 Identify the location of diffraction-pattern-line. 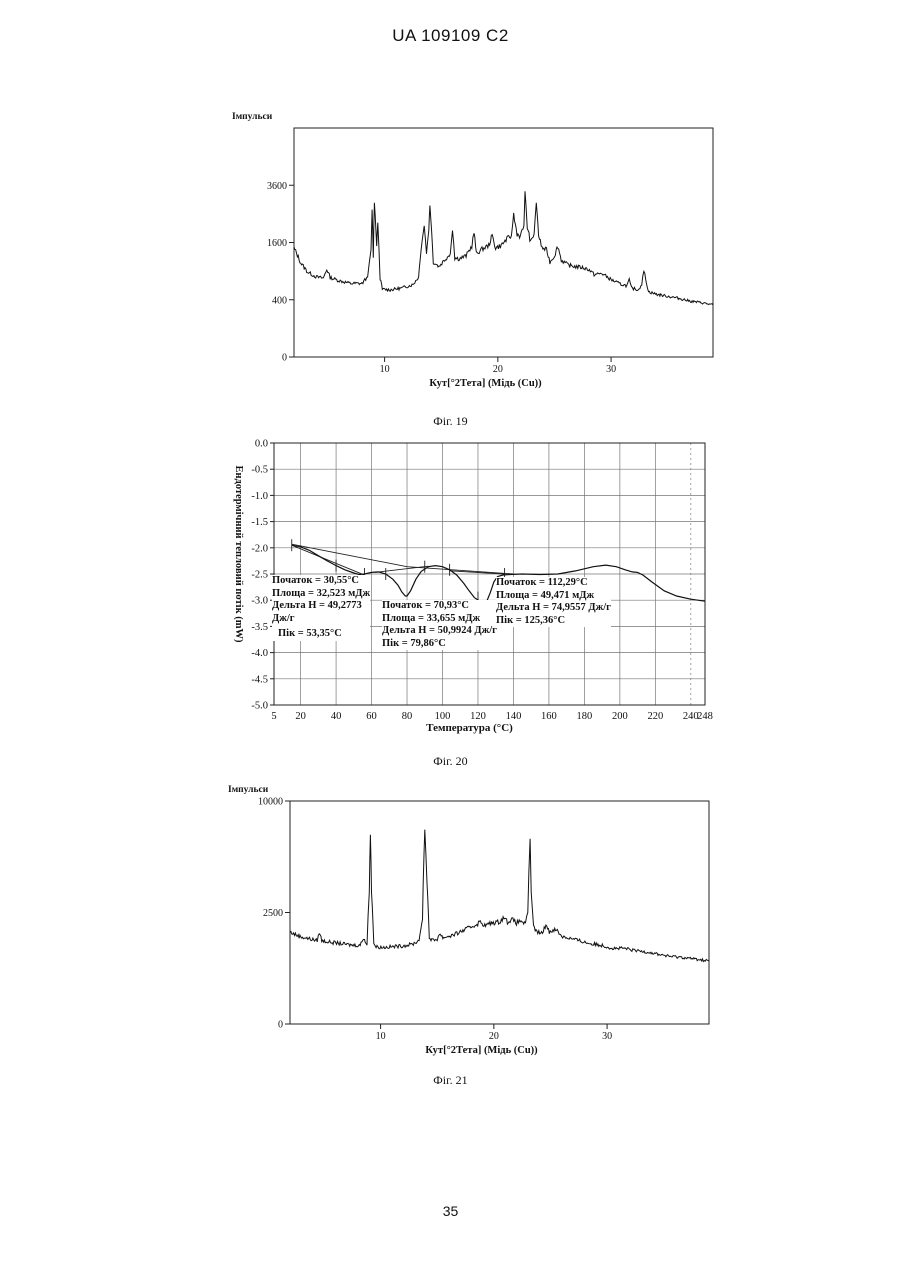
(499, 896).